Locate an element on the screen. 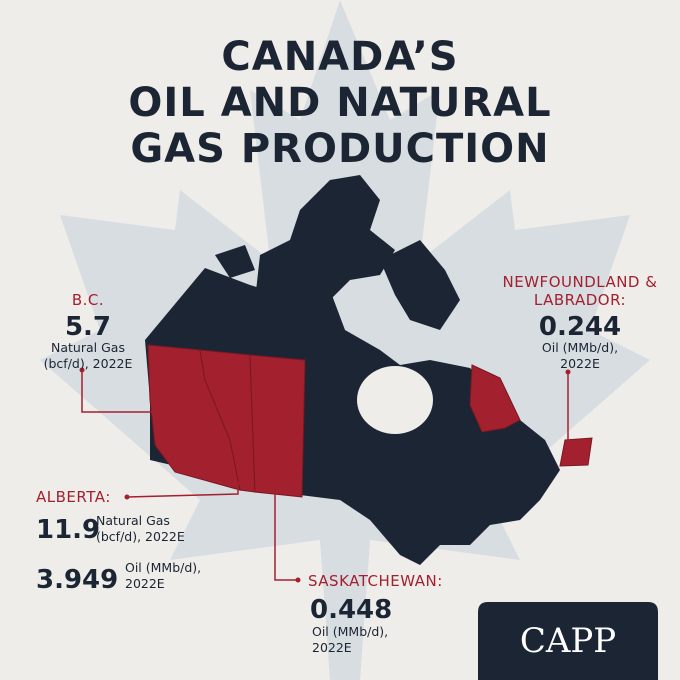 The image size is (680, 680). title-line: CANADA’S is located at coordinates (339, 57).